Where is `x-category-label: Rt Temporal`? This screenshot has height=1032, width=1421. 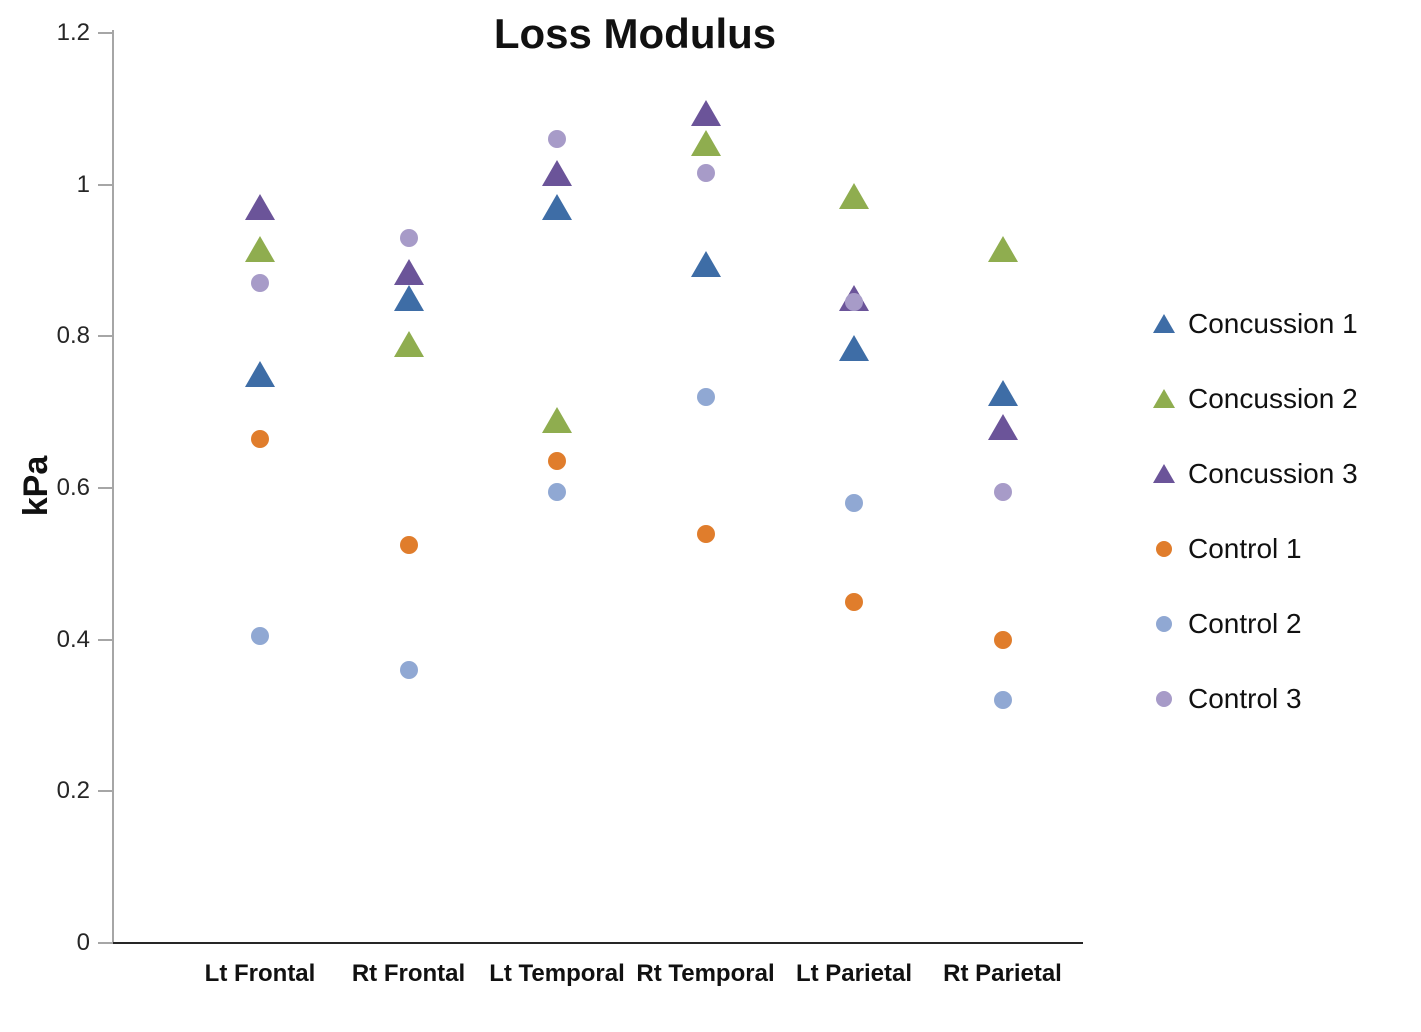 x-category-label: Rt Temporal is located at coordinates (705, 973).